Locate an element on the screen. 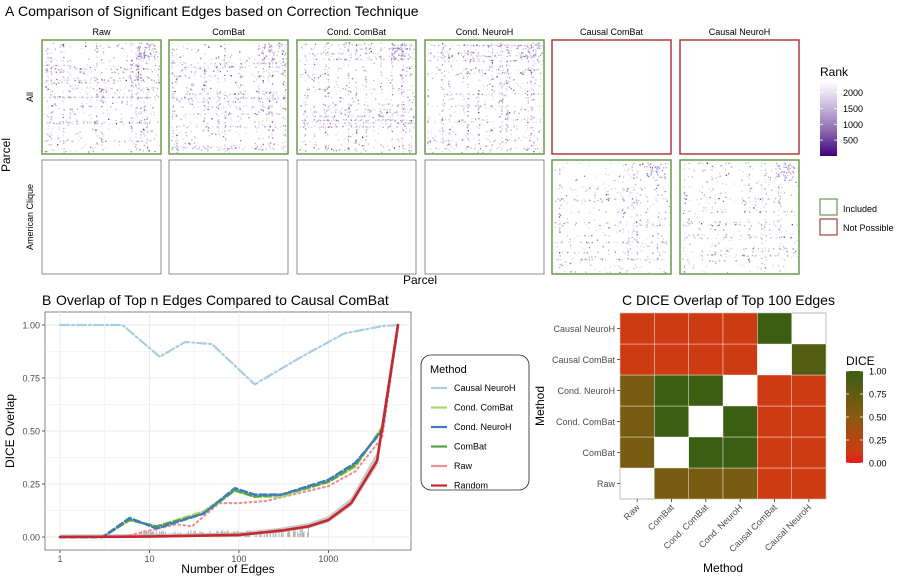  y-tick-label: 1.00 is located at coordinates (31, 326).